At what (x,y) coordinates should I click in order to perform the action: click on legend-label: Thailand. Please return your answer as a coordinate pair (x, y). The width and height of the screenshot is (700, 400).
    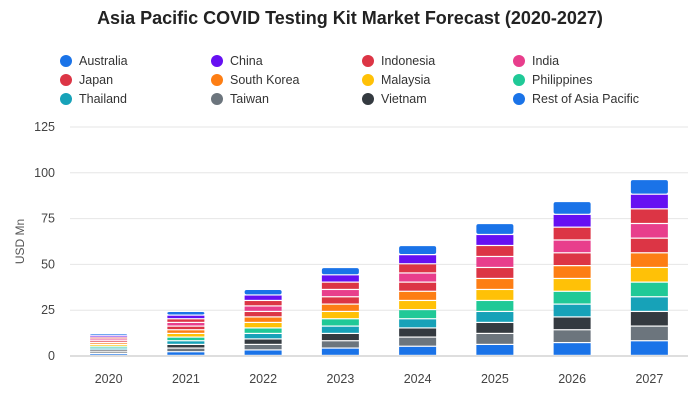
    Looking at the image, I should click on (103, 99).